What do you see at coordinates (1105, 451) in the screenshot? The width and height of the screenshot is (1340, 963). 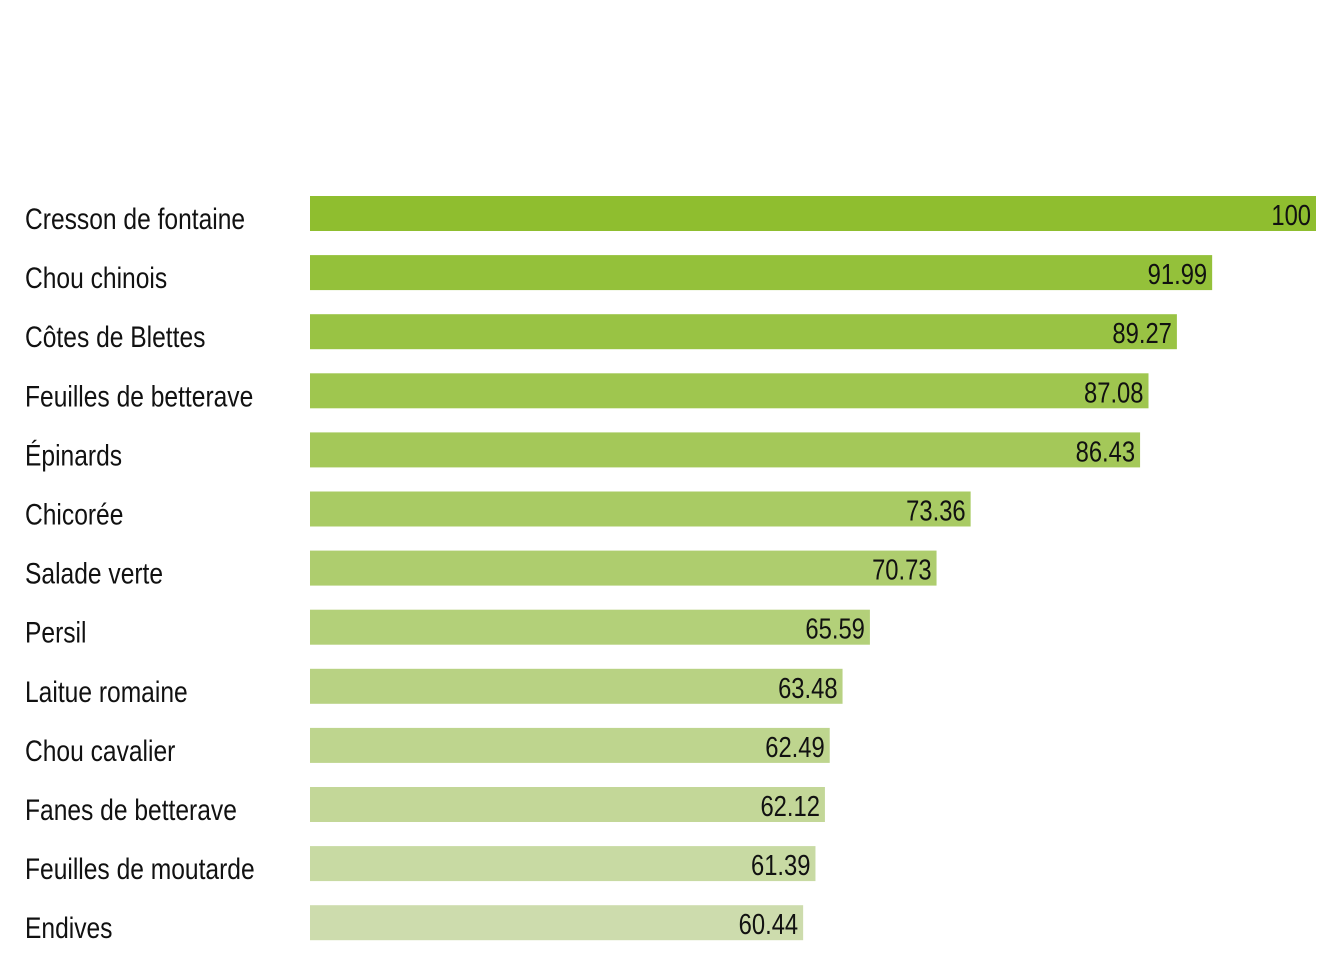 I see `value-label: 86.43` at bounding box center [1105, 451].